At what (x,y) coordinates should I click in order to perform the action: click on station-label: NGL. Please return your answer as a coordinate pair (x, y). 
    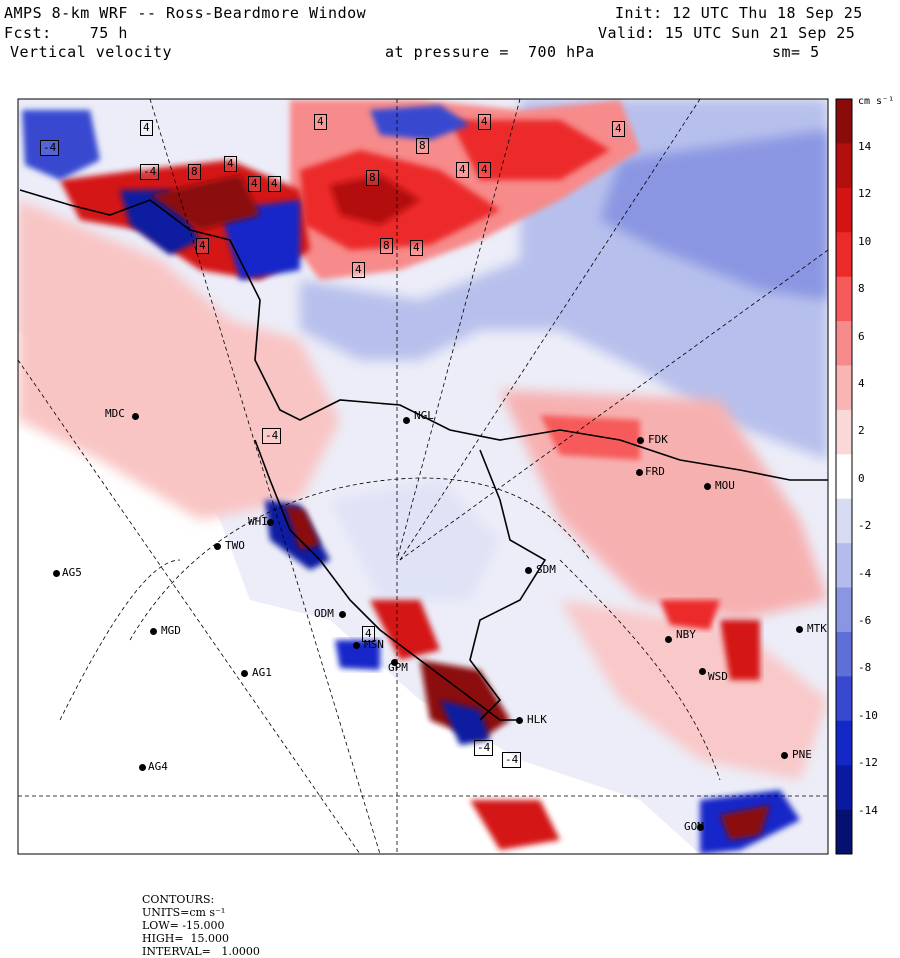
    Looking at the image, I should click on (424, 415).